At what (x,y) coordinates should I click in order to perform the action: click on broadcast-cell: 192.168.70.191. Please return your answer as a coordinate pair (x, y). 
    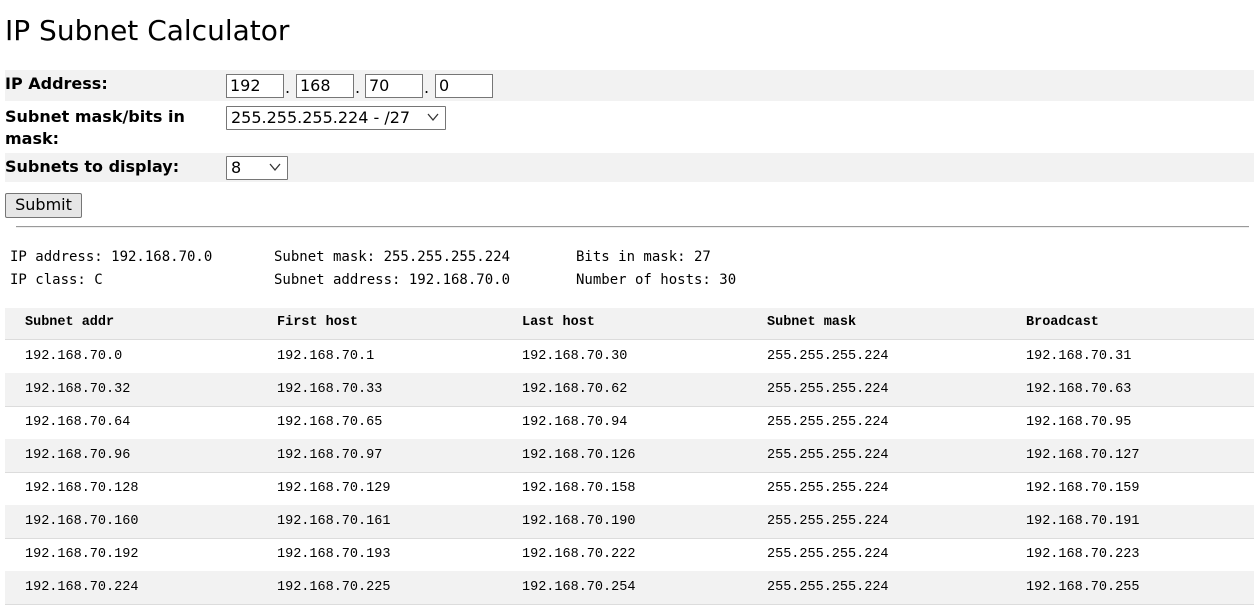
    Looking at the image, I should click on (1083, 521).